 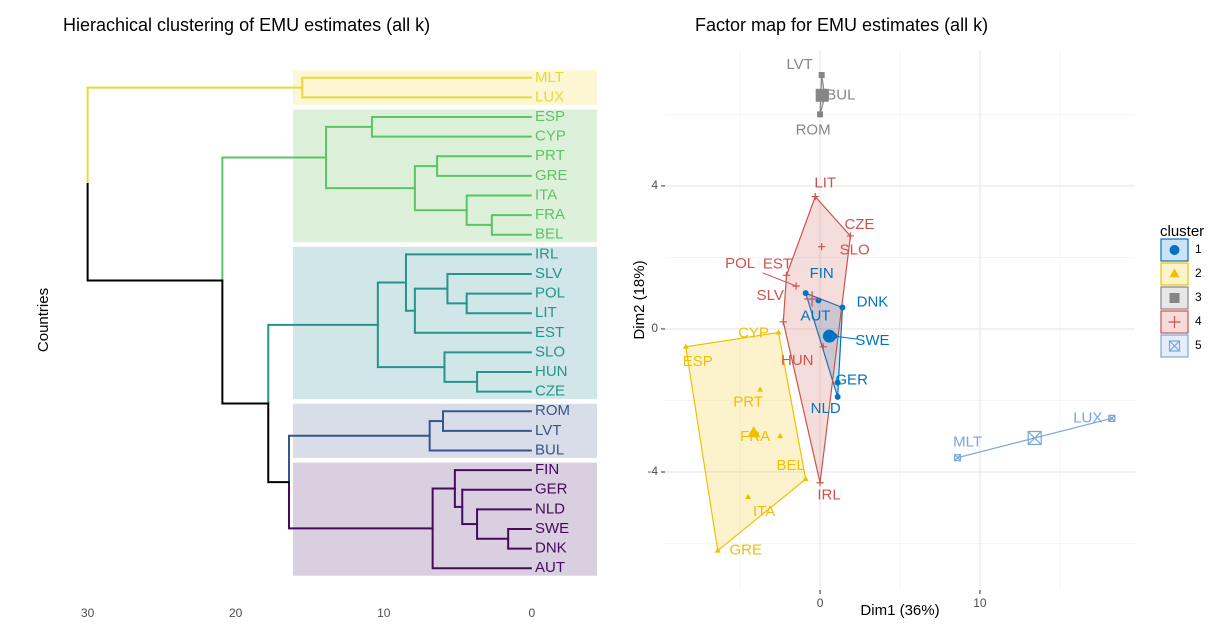 What do you see at coordinates (840, 94) in the screenshot?
I see `point-label: BUL` at bounding box center [840, 94].